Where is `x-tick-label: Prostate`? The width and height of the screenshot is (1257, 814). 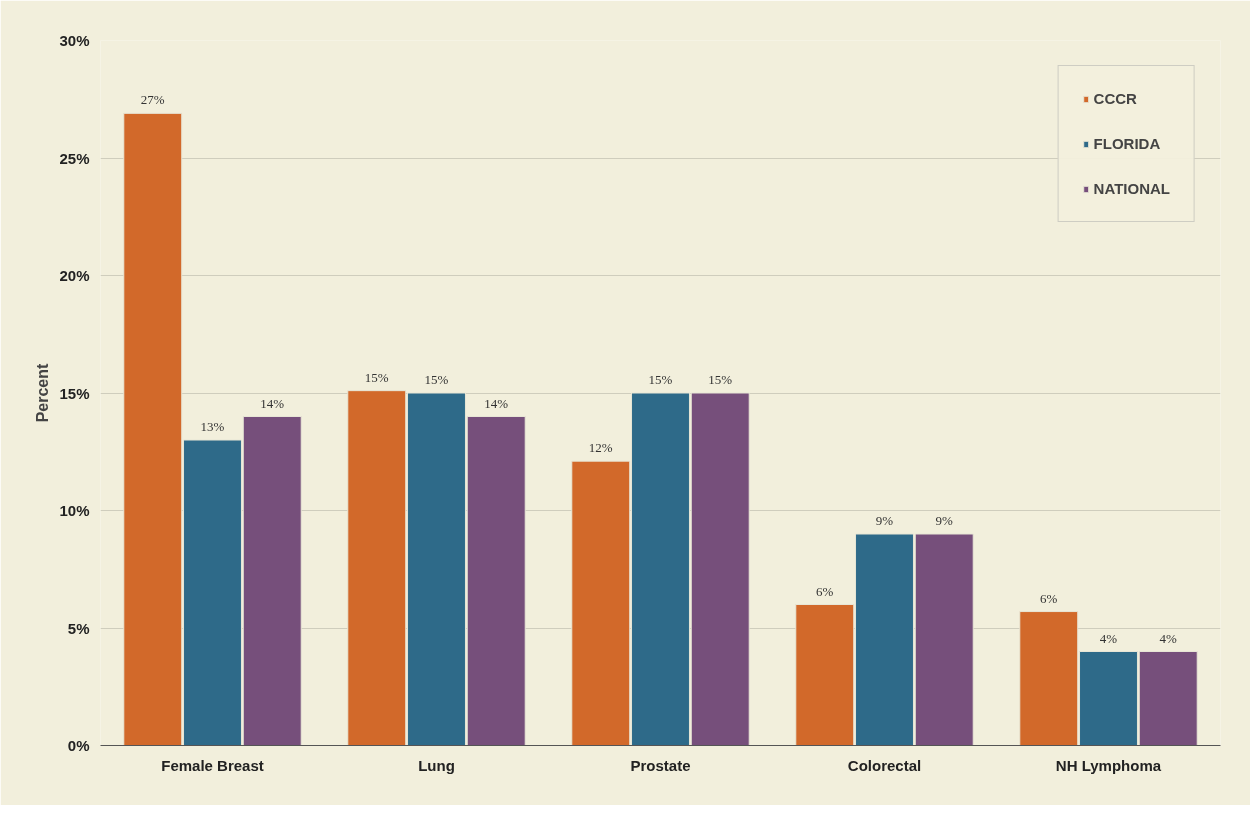 x-tick-label: Prostate is located at coordinates (660, 765).